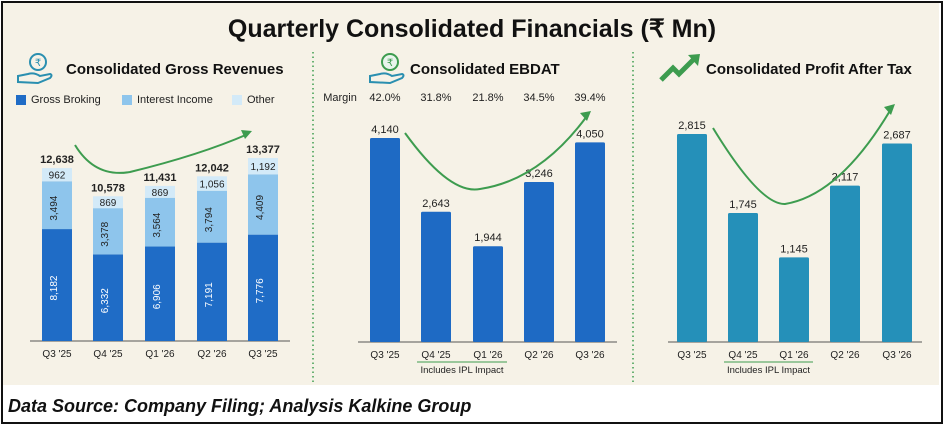  I want to click on legend-other: Other, so click(253, 100).